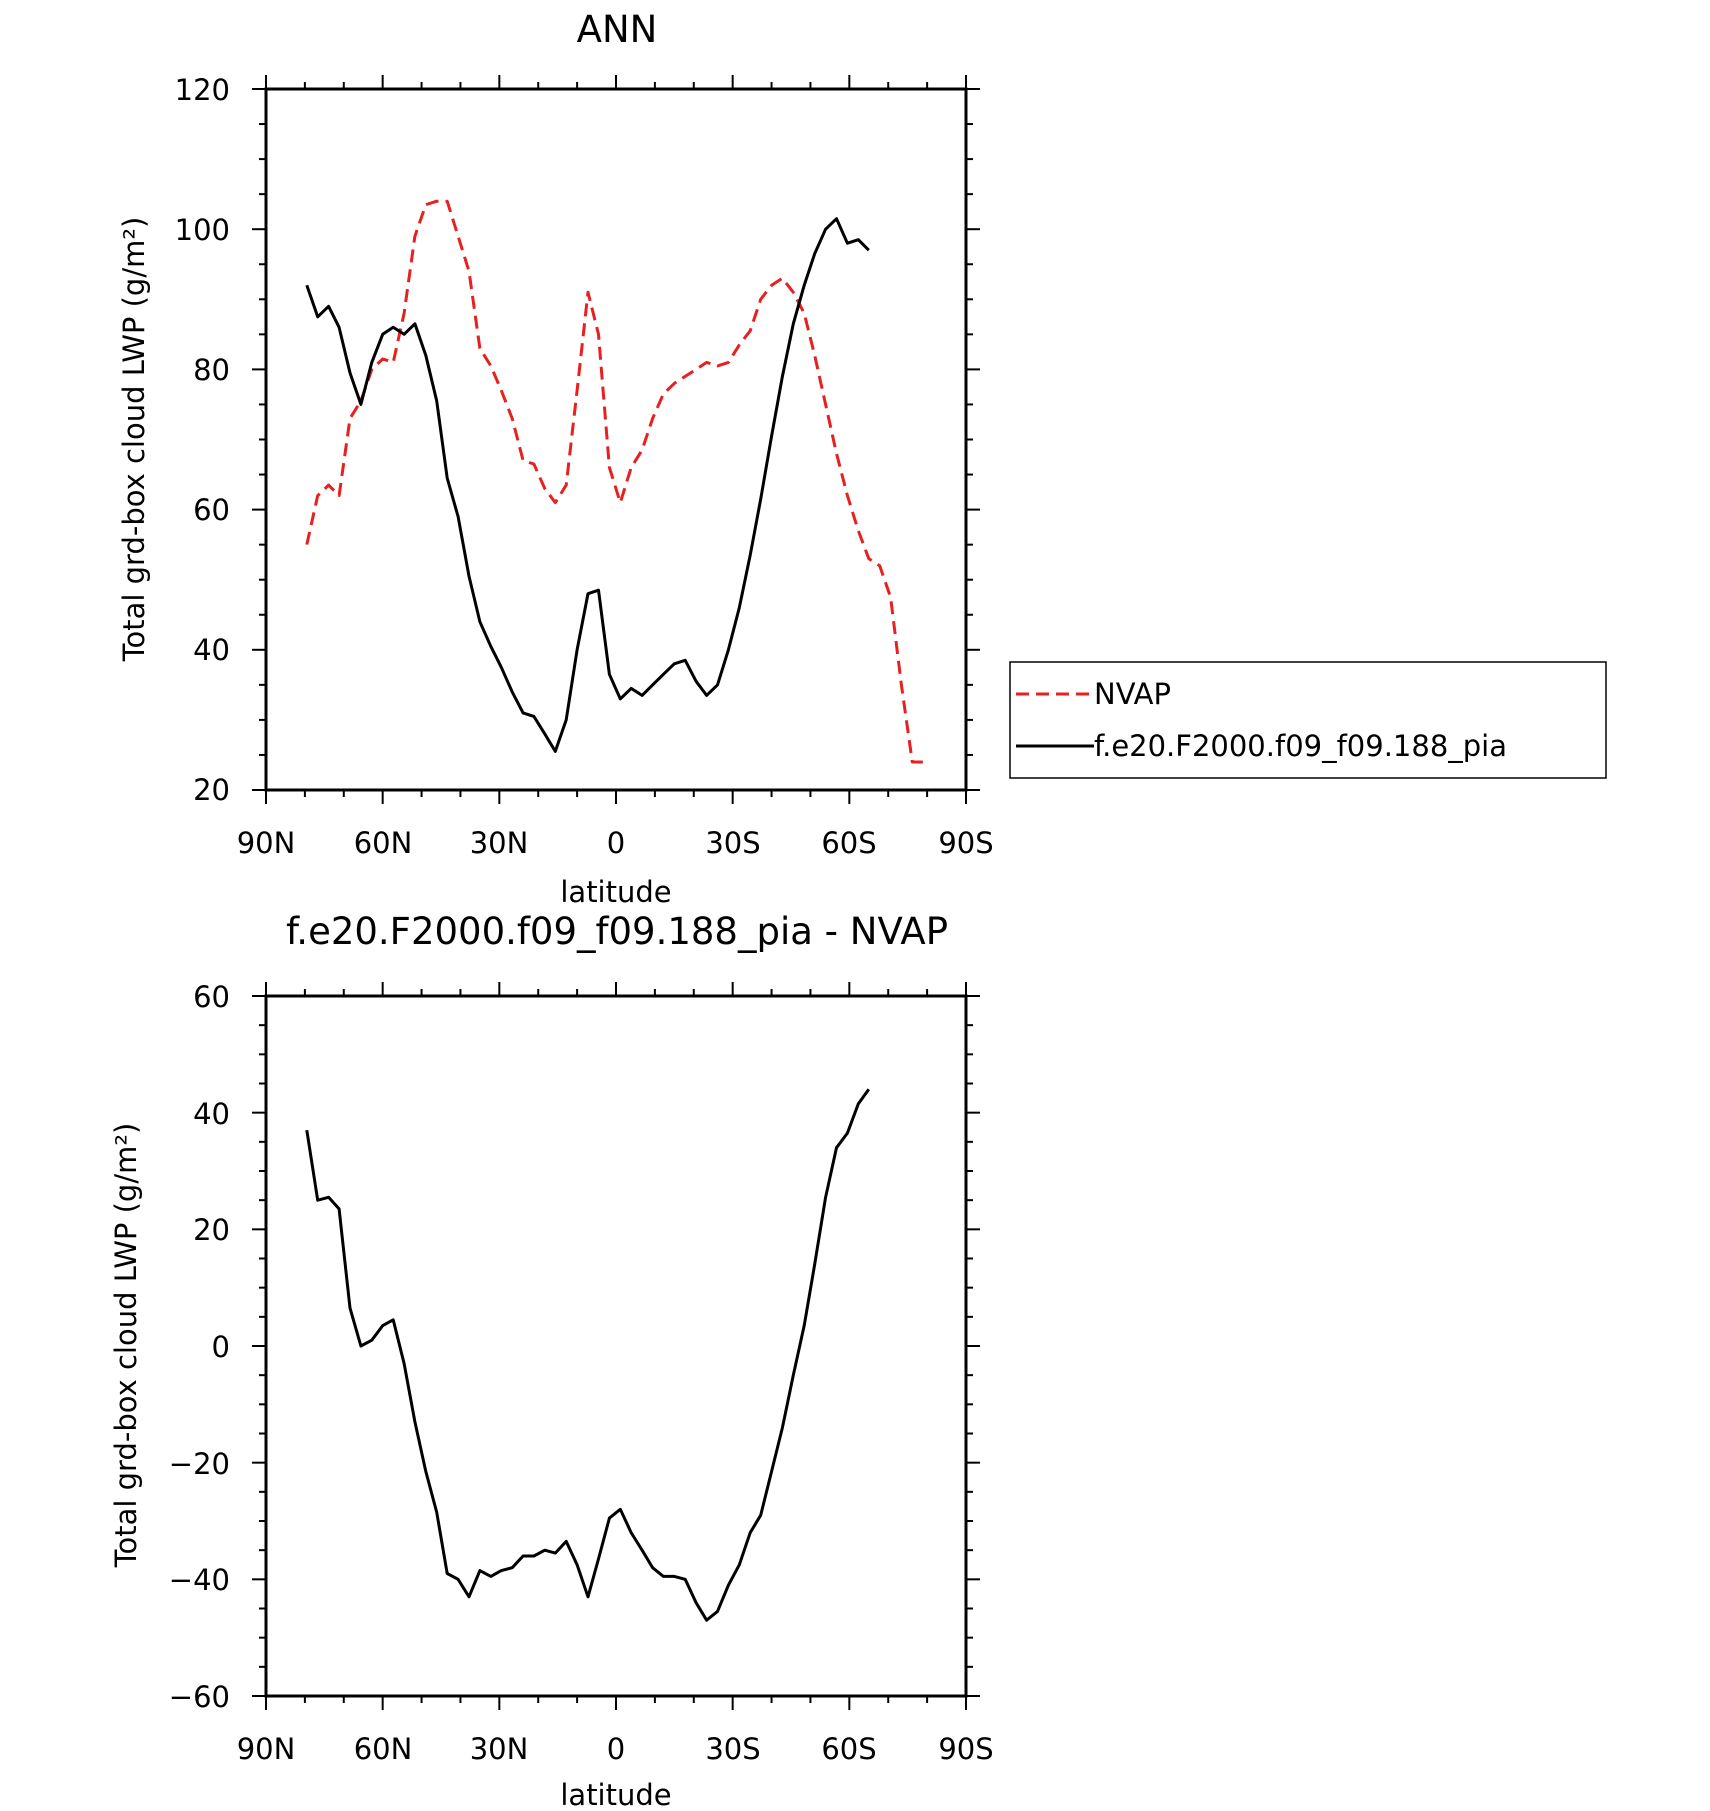  I want to click on y-tick-label: 120, so click(202, 90).